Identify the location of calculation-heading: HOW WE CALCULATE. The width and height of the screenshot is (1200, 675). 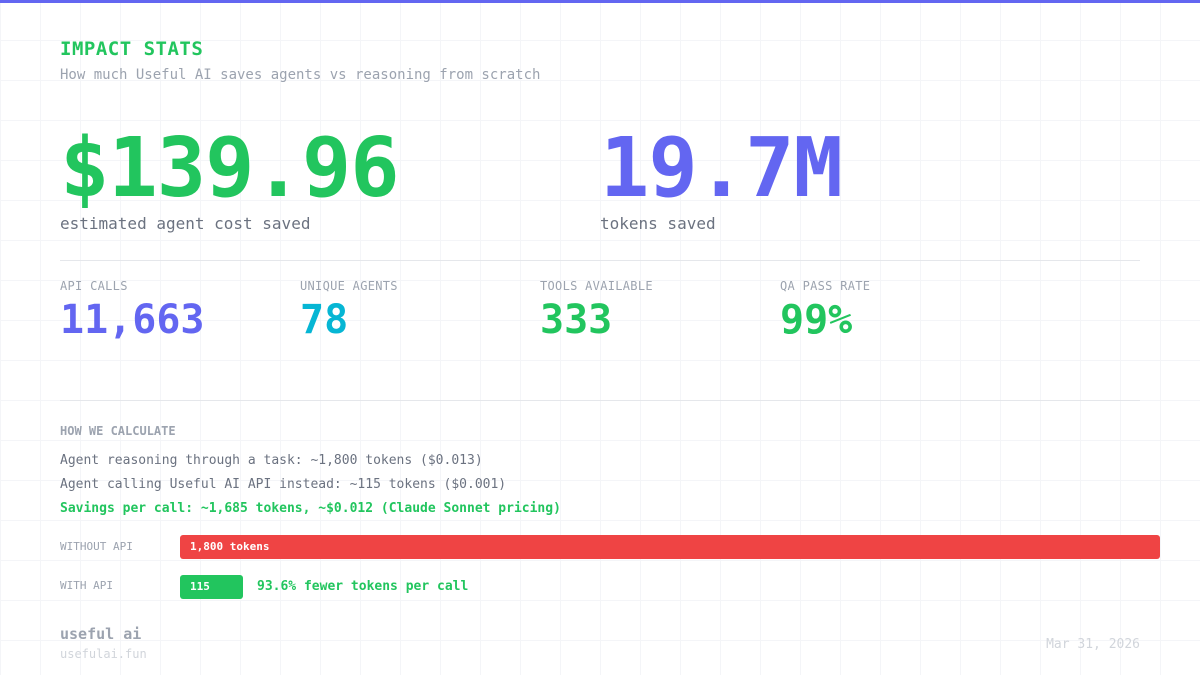
(118, 431).